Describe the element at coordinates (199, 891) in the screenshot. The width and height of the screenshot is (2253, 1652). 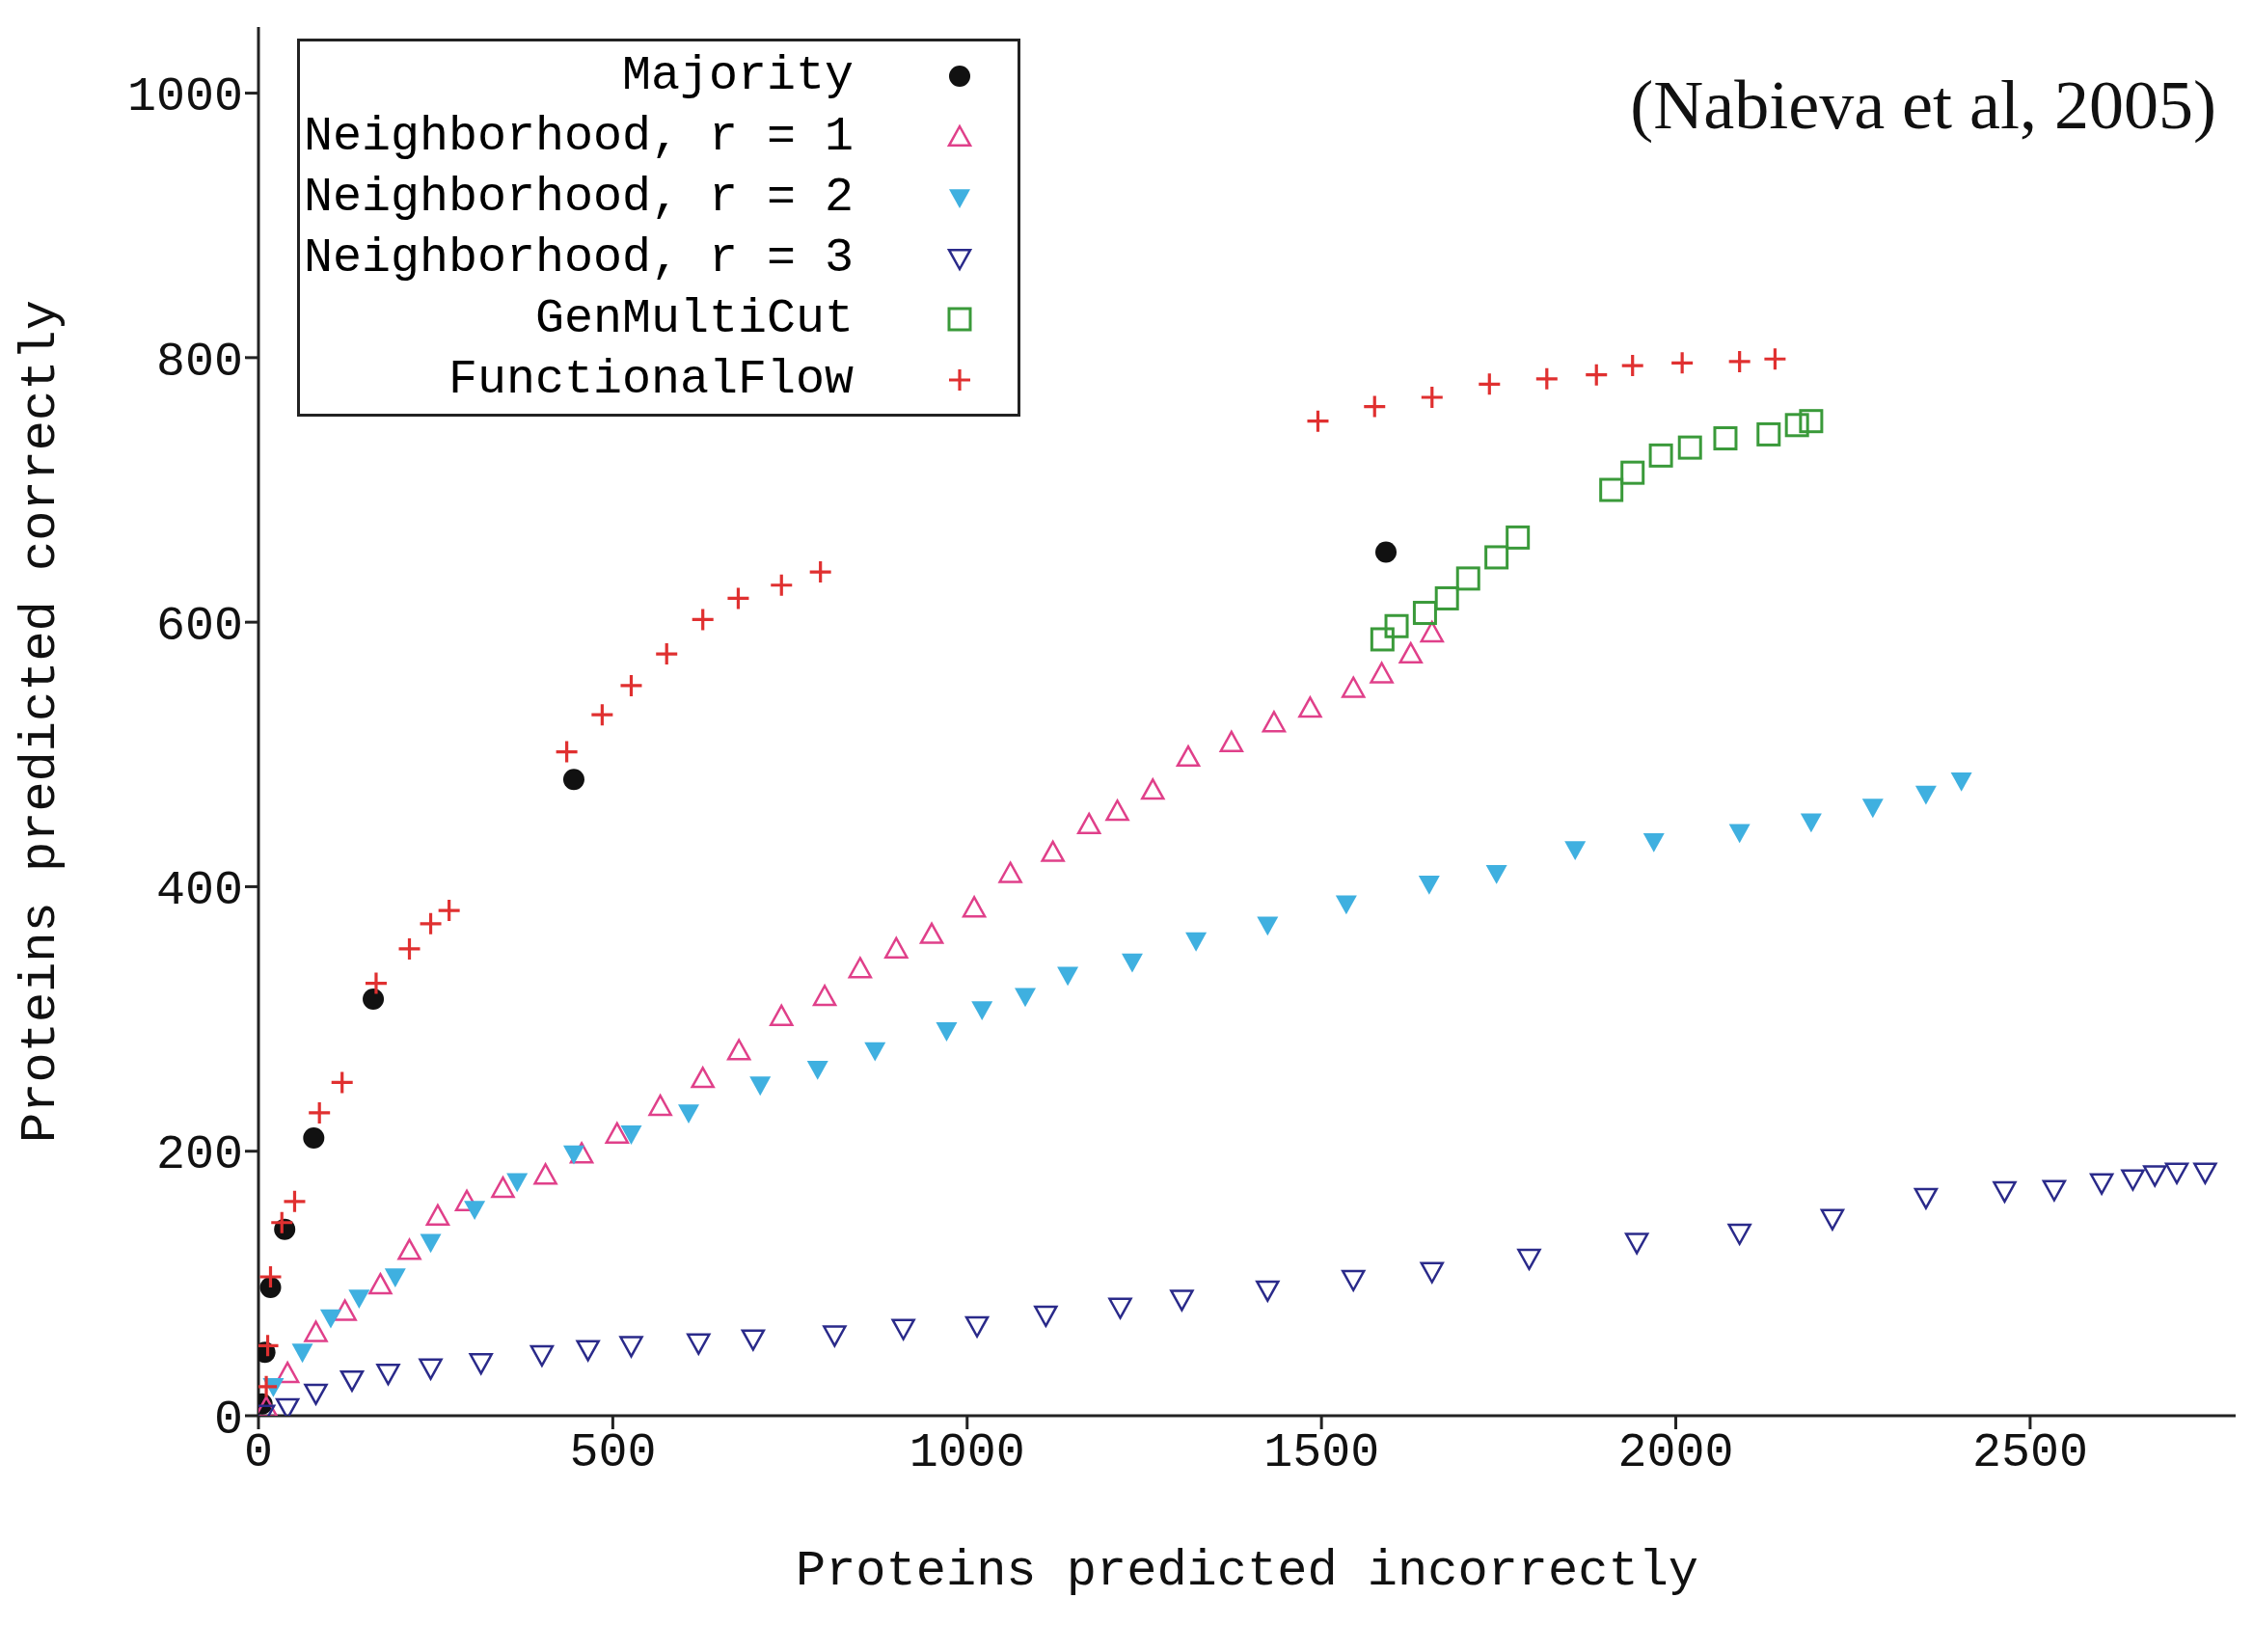
I see `y-tick-label: 400` at that location.